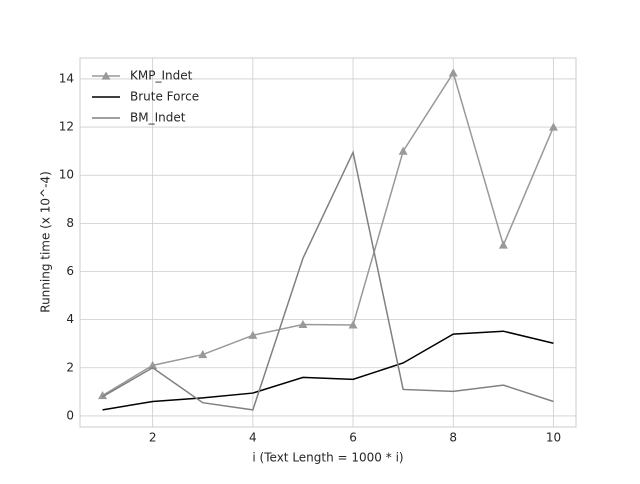  What do you see at coordinates (328, 370) in the screenshot?
I see `series-line` at bounding box center [328, 370].